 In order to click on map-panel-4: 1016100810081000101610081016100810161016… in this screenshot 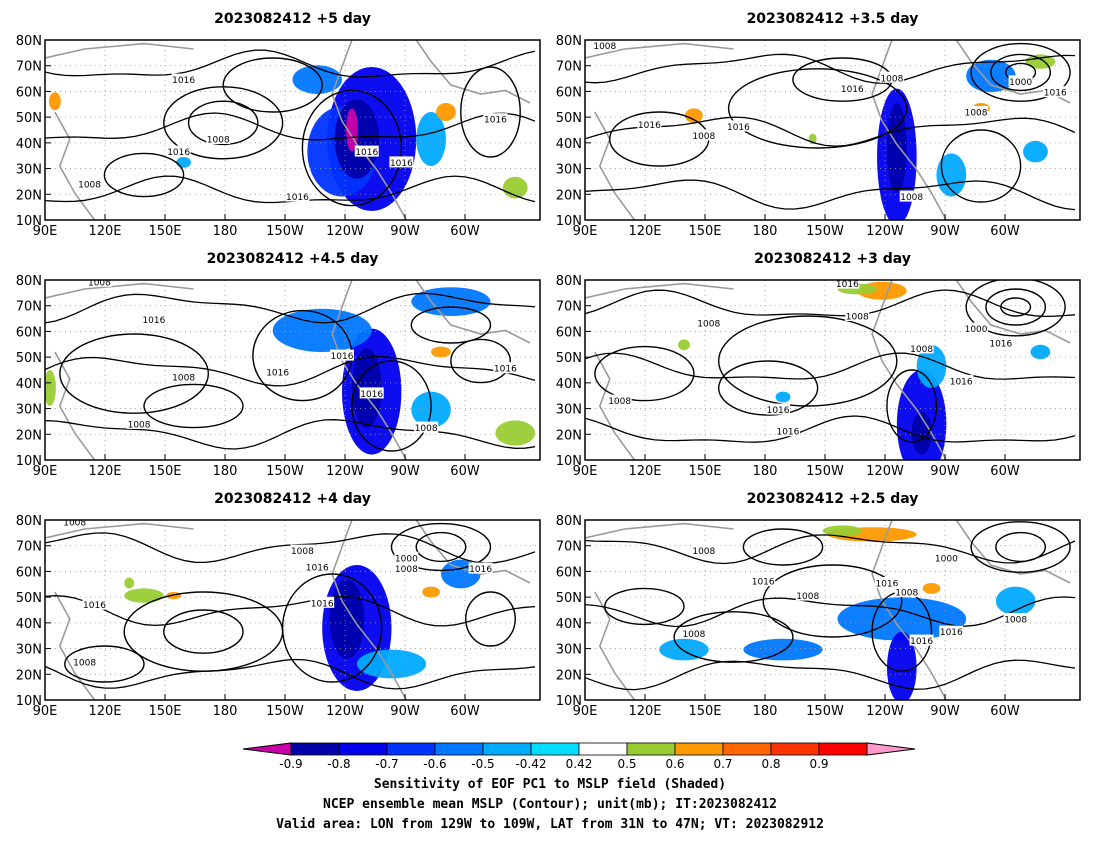, I will do `click(818, 365)`.